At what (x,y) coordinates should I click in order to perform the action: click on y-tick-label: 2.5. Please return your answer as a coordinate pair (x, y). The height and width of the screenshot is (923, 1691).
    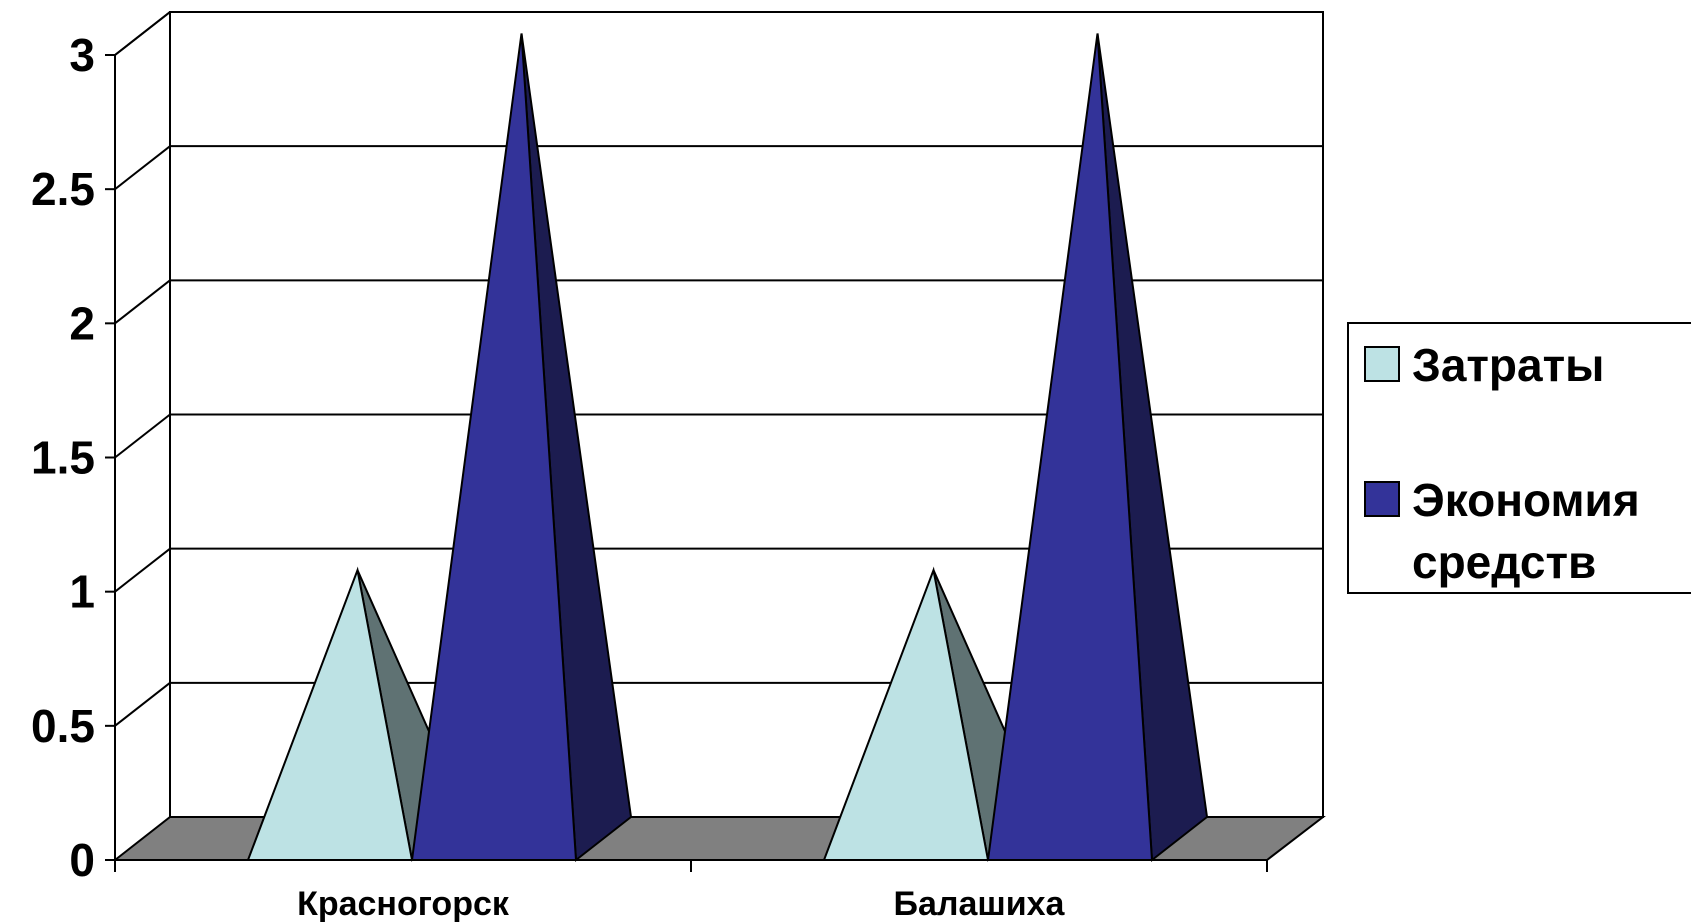
    Looking at the image, I should click on (63, 189).